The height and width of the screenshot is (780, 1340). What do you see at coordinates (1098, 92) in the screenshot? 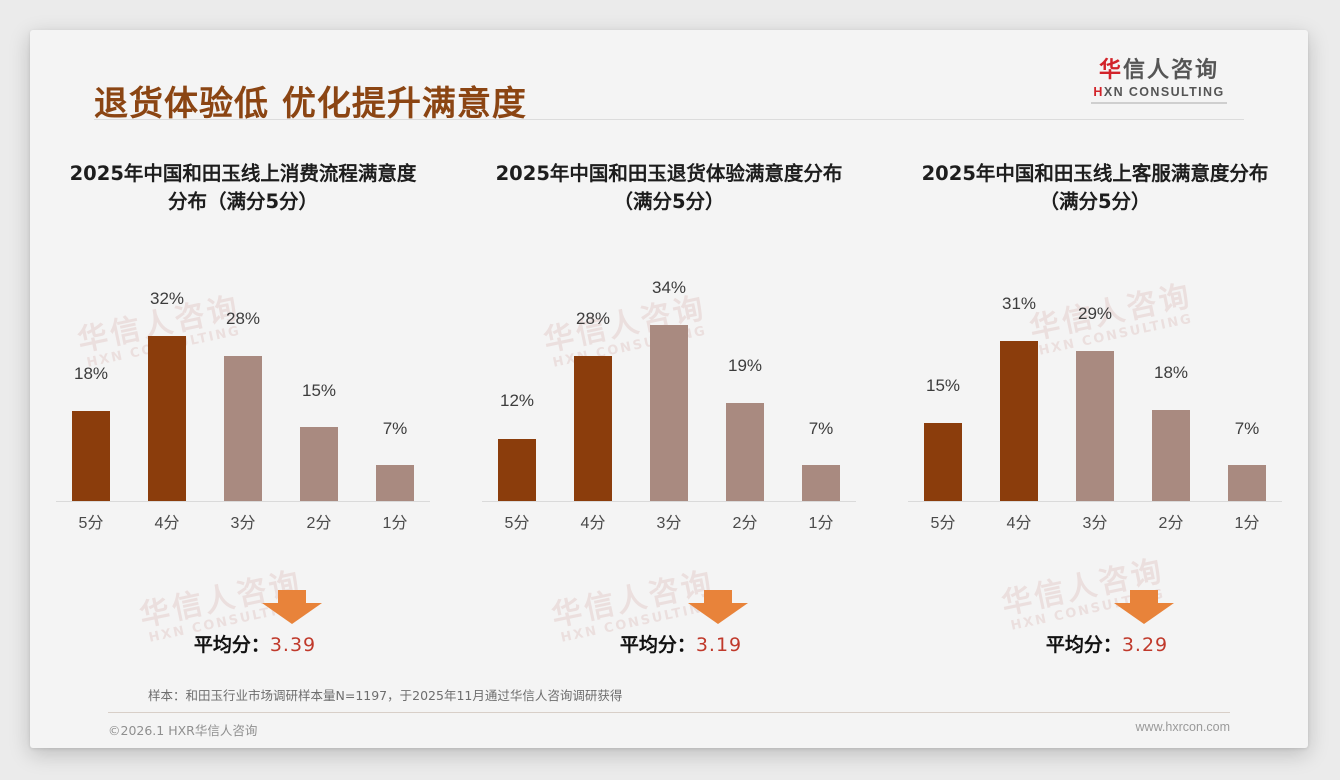
I see `logo-en-accent: H` at bounding box center [1098, 92].